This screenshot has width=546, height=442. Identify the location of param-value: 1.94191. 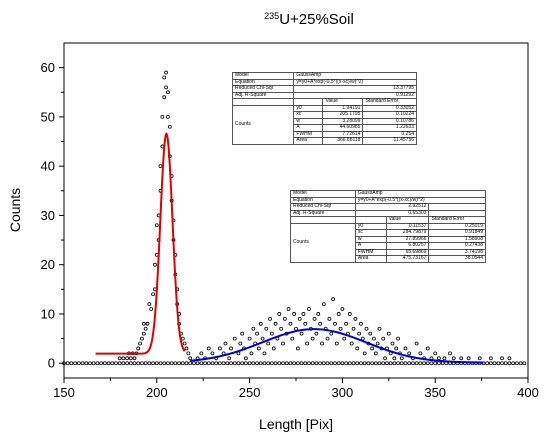
(343, 108).